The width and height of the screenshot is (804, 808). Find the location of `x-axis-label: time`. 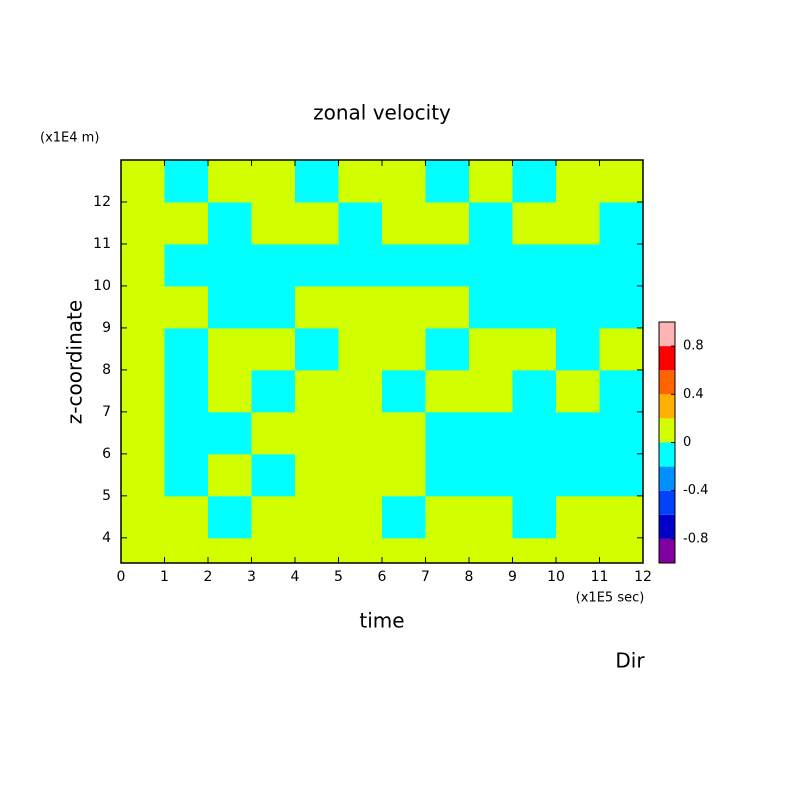

x-axis-label: time is located at coordinates (381, 621).